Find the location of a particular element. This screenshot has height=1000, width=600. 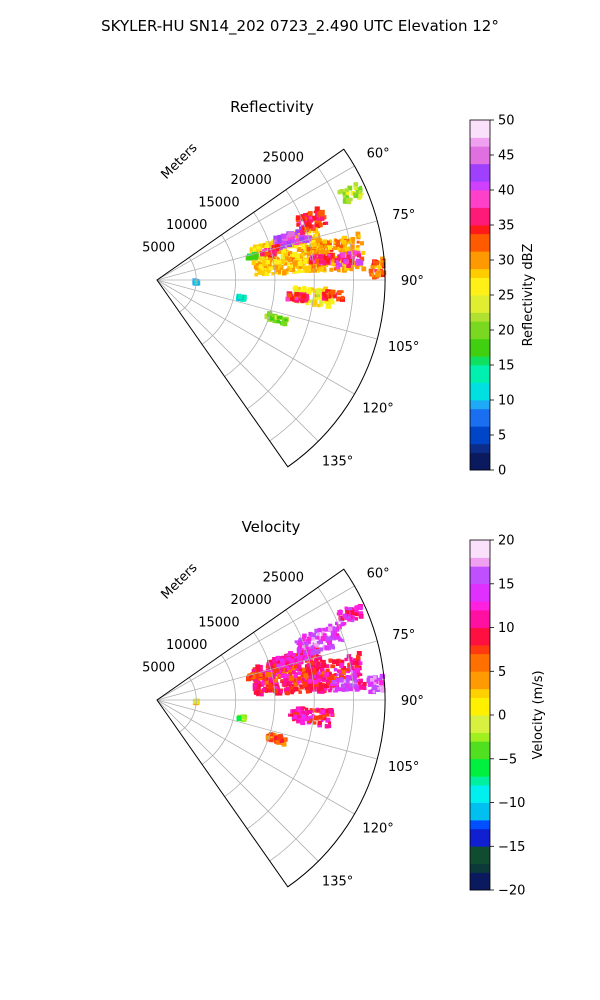

velocity-range-ring is located at coordinates (250, 714).